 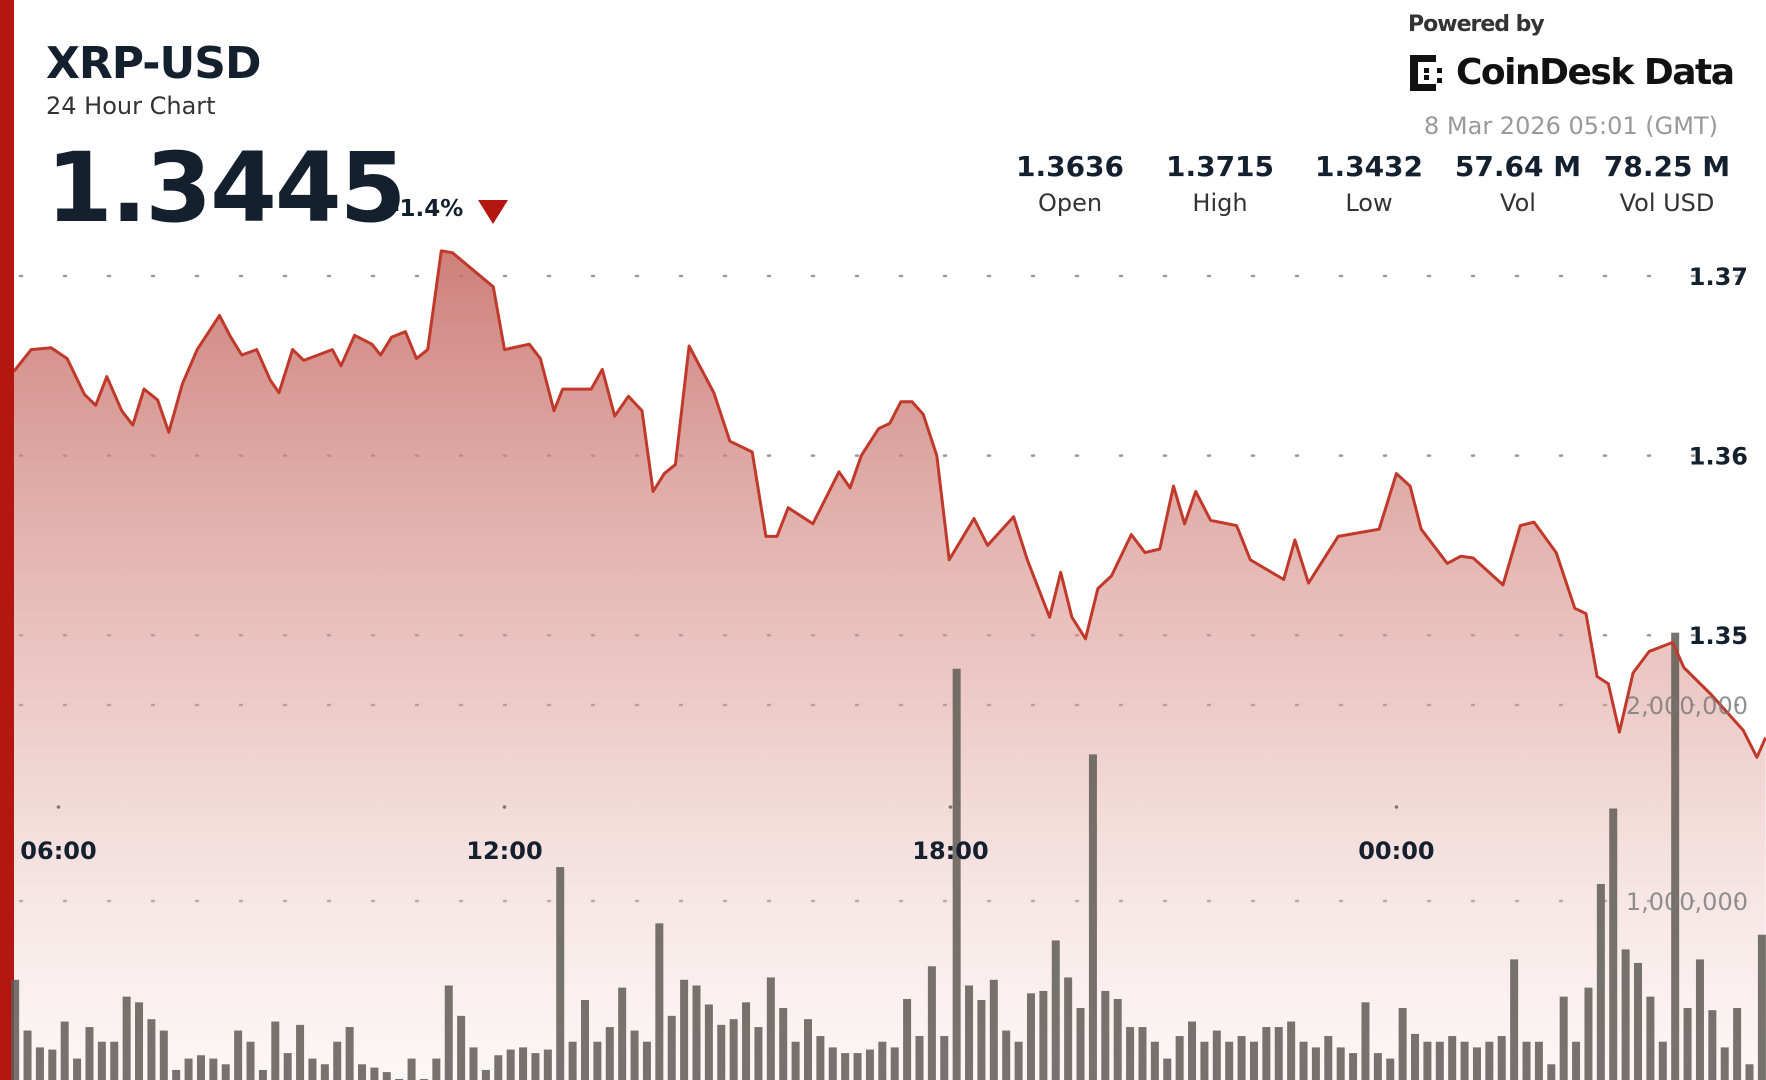 I want to click on volume-tick-label: 1,000,000, so click(x=1687, y=902).